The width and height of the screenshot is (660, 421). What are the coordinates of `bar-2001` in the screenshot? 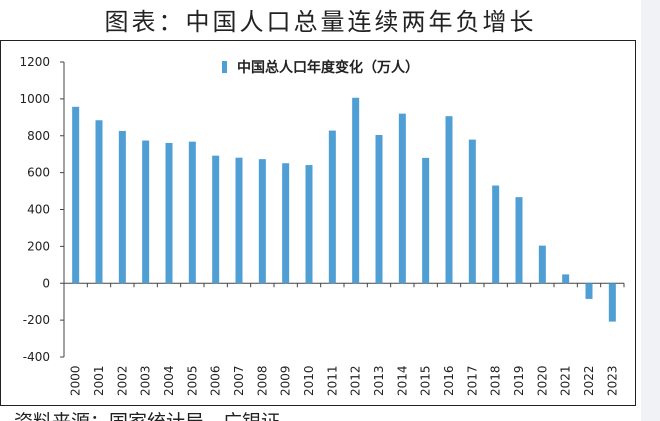 It's located at (99, 202).